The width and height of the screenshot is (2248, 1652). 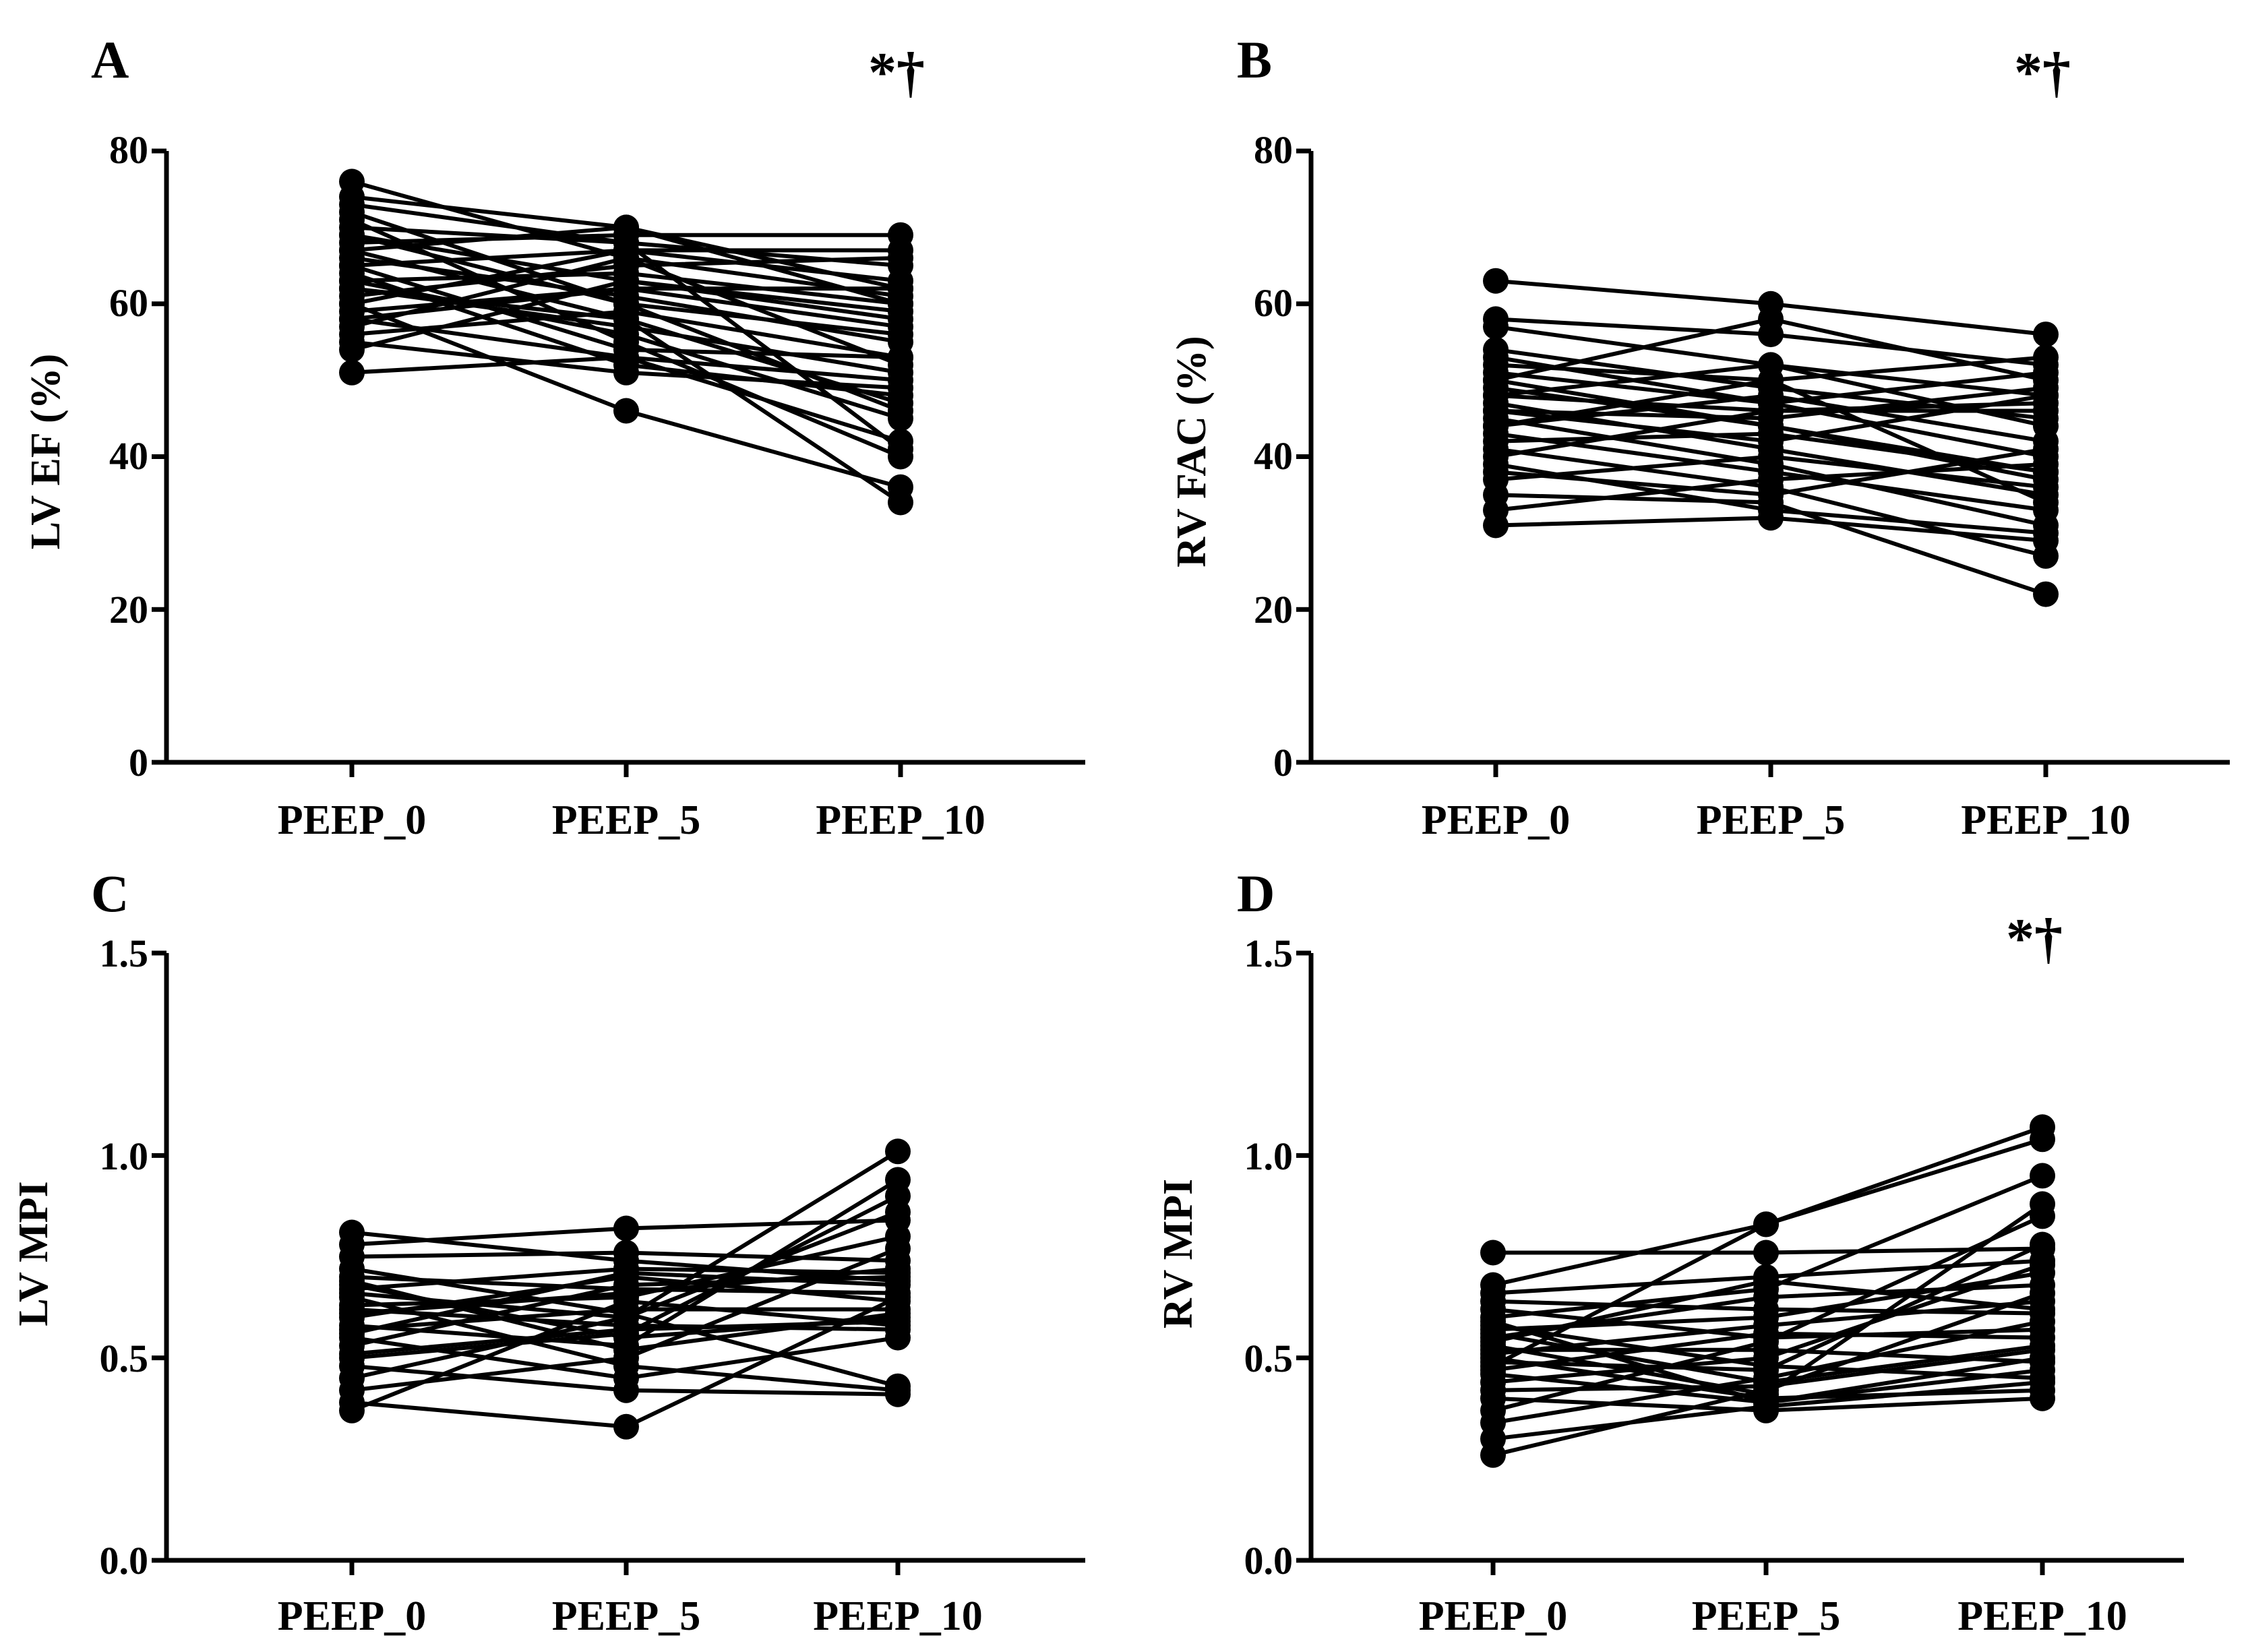 What do you see at coordinates (2042, 72) in the screenshot?
I see `significance-marker-b: *†` at bounding box center [2042, 72].